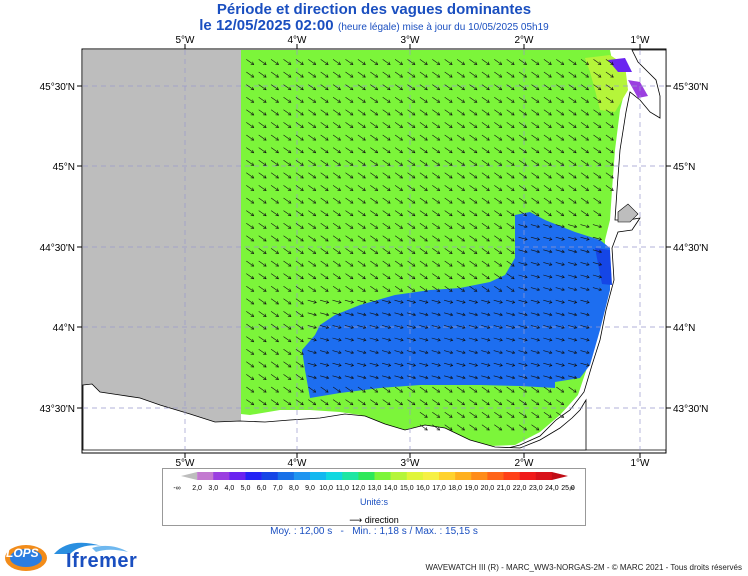  What do you see at coordinates (439, 488) in the screenshot?
I see `legend-tick-label: 17,0` at bounding box center [439, 488].